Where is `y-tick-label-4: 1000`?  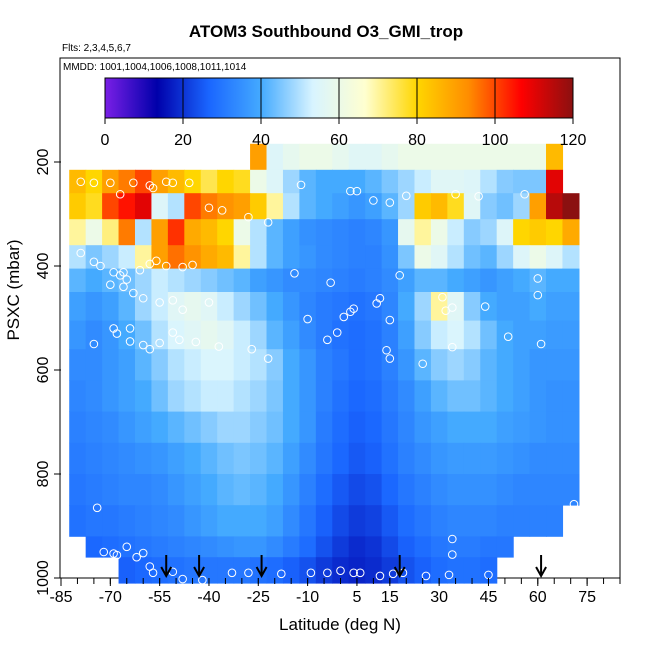
y-tick-label-4: 1000 is located at coordinates (43, 578).